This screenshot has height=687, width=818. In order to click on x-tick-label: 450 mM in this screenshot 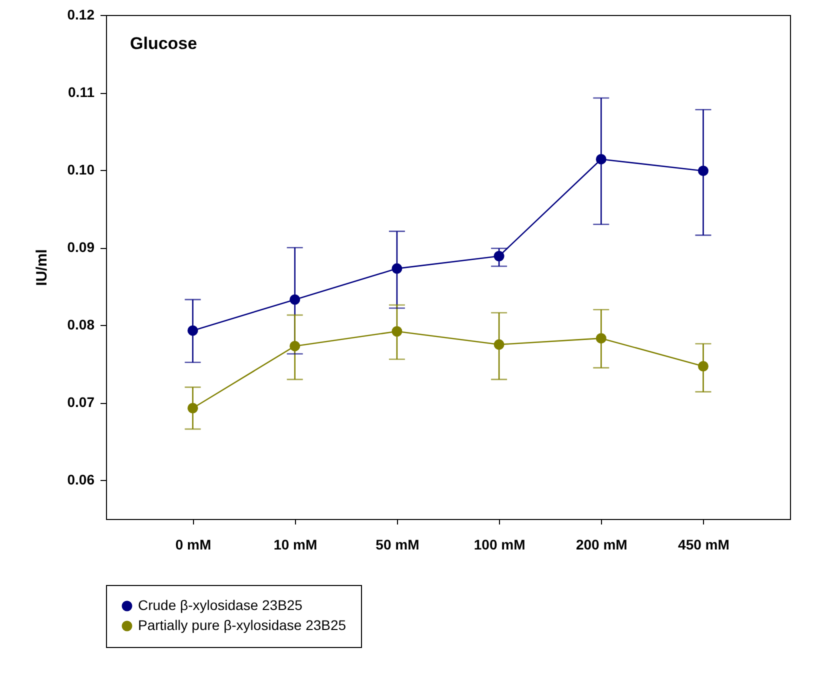, I will do `click(704, 544)`.